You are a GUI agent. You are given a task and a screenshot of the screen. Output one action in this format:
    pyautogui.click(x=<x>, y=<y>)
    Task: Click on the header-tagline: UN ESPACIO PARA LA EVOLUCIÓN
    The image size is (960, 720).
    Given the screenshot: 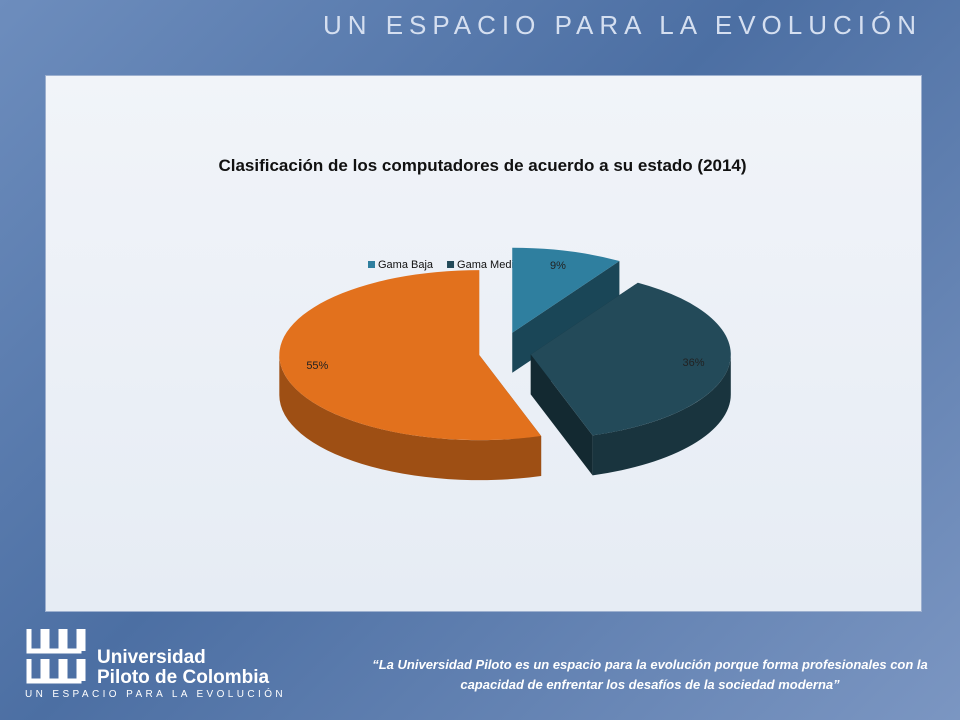 What is the action you would take?
    pyautogui.click(x=622, y=25)
    